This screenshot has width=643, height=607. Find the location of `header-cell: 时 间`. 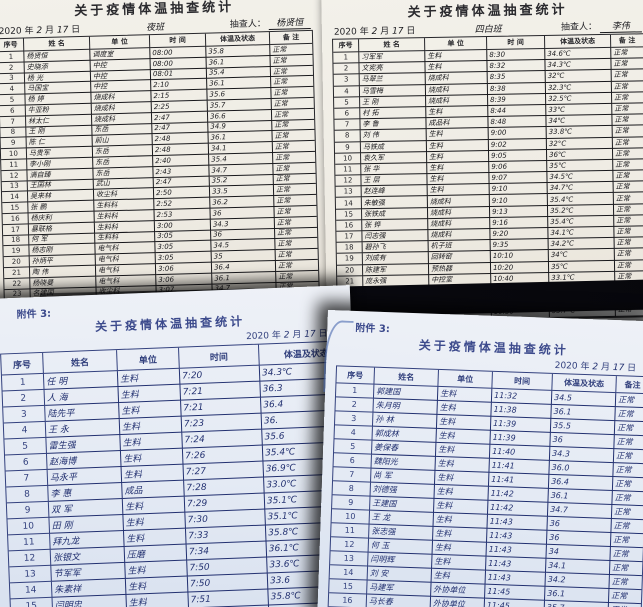

header-cell: 时 间 is located at coordinates (516, 43).